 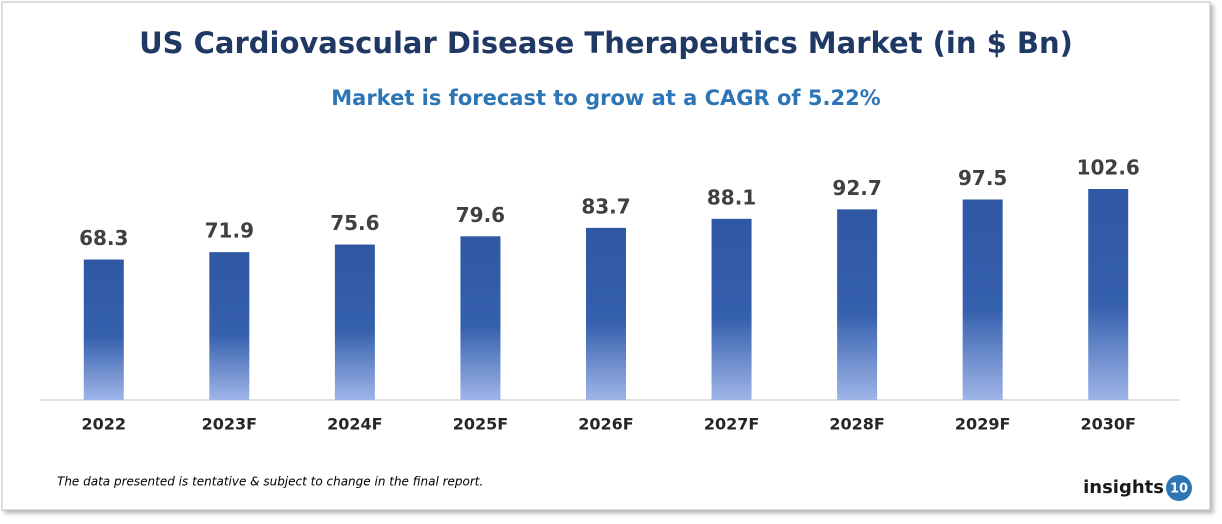 I want to click on value-label: 75.6, so click(x=354, y=223).